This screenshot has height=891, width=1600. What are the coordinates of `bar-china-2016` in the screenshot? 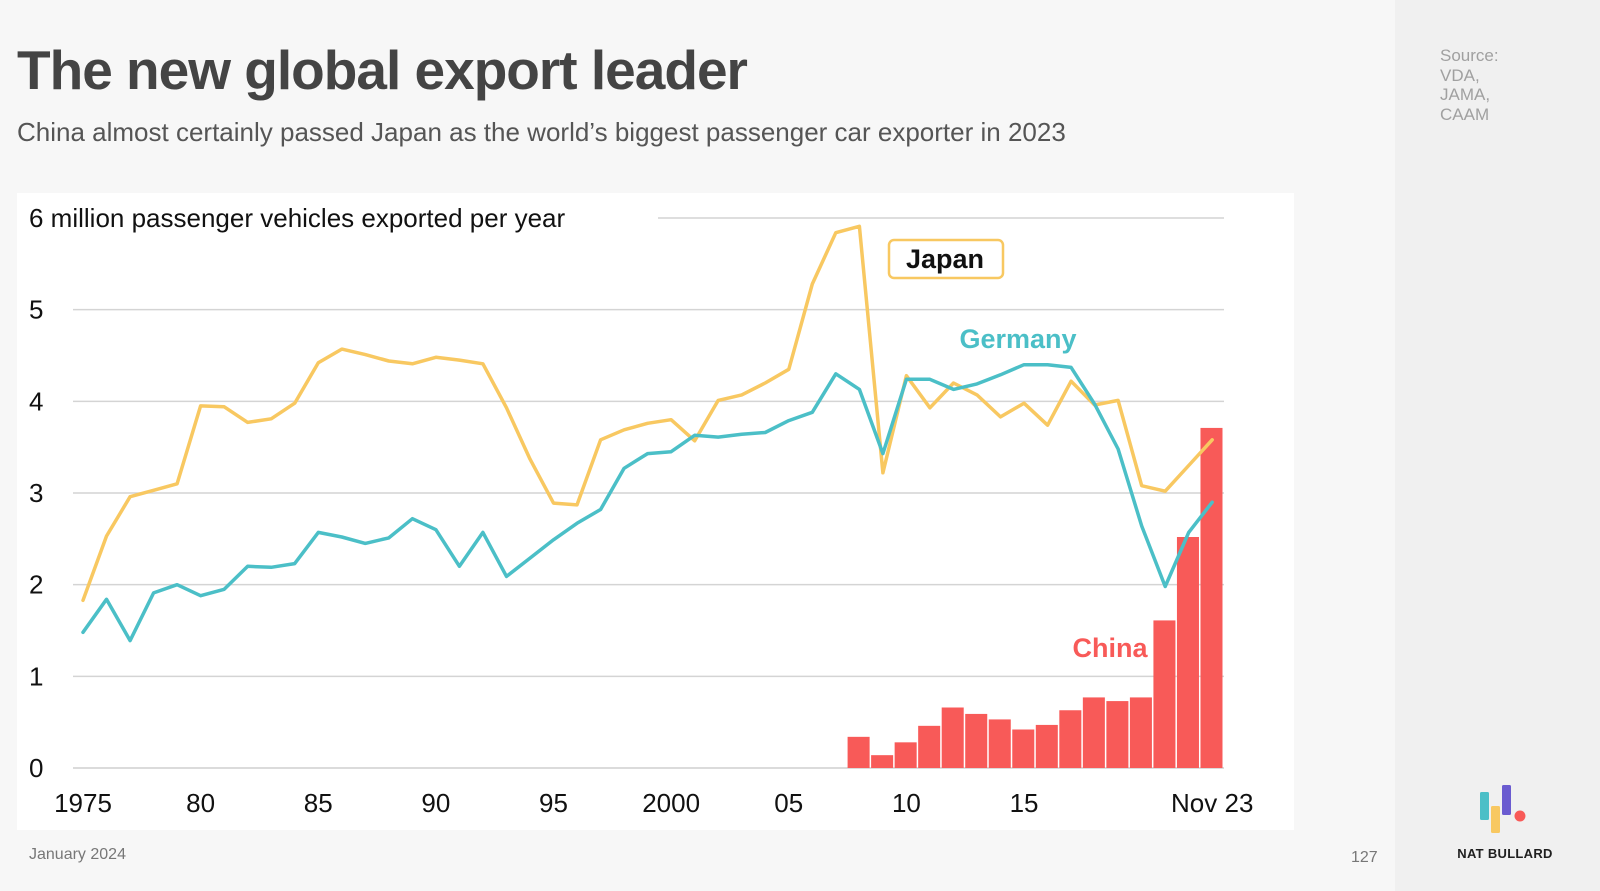 It's located at (1046, 746).